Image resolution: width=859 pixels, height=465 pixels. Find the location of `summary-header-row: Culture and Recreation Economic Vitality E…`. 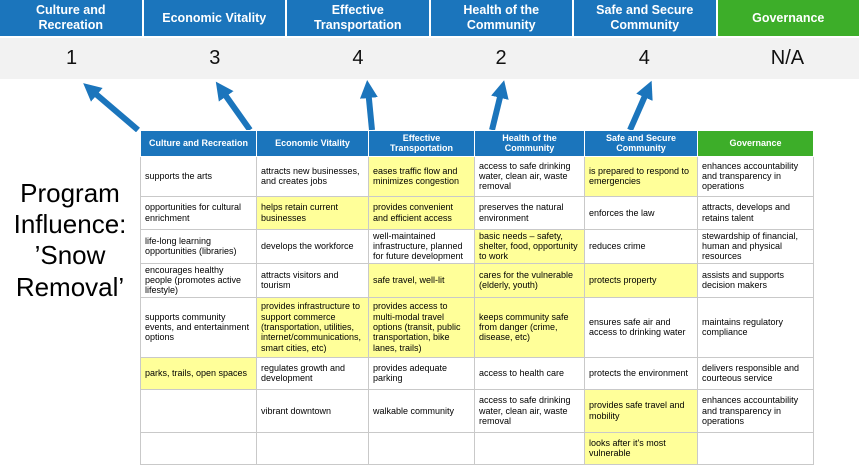

summary-header-row: Culture and Recreation Economic Vitality E… is located at coordinates (429, 18).